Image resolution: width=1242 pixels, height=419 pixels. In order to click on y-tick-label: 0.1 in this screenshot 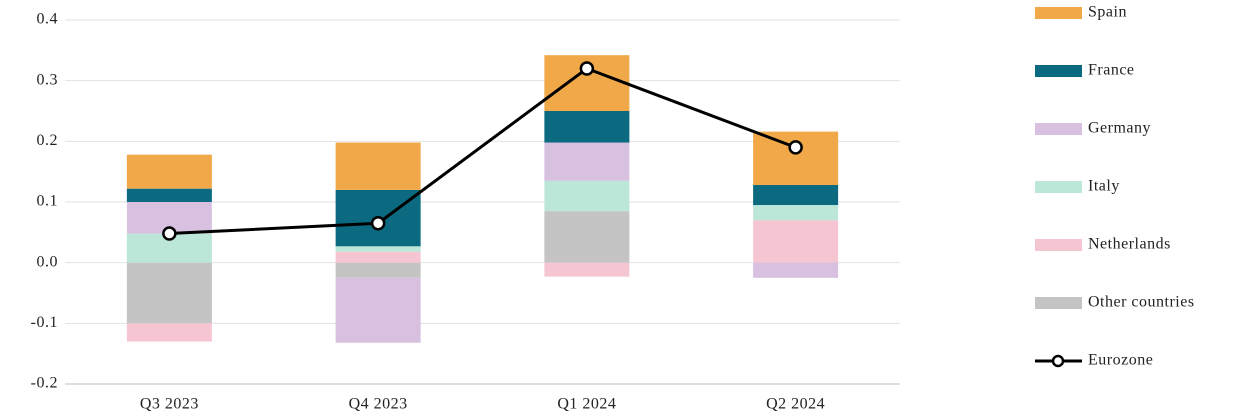, I will do `click(48, 201)`.